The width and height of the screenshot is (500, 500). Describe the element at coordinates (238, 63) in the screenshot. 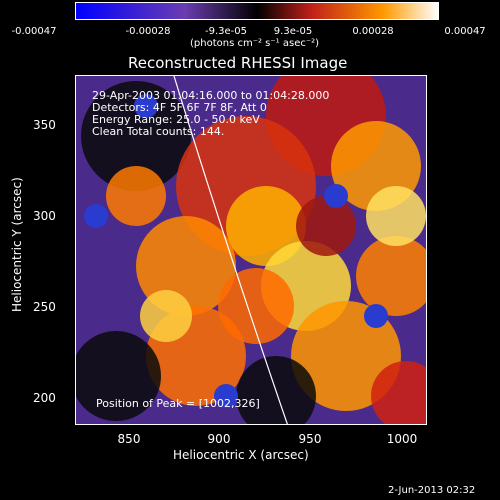

I see `plot-title: Reconstructed RHESSI Image` at that location.